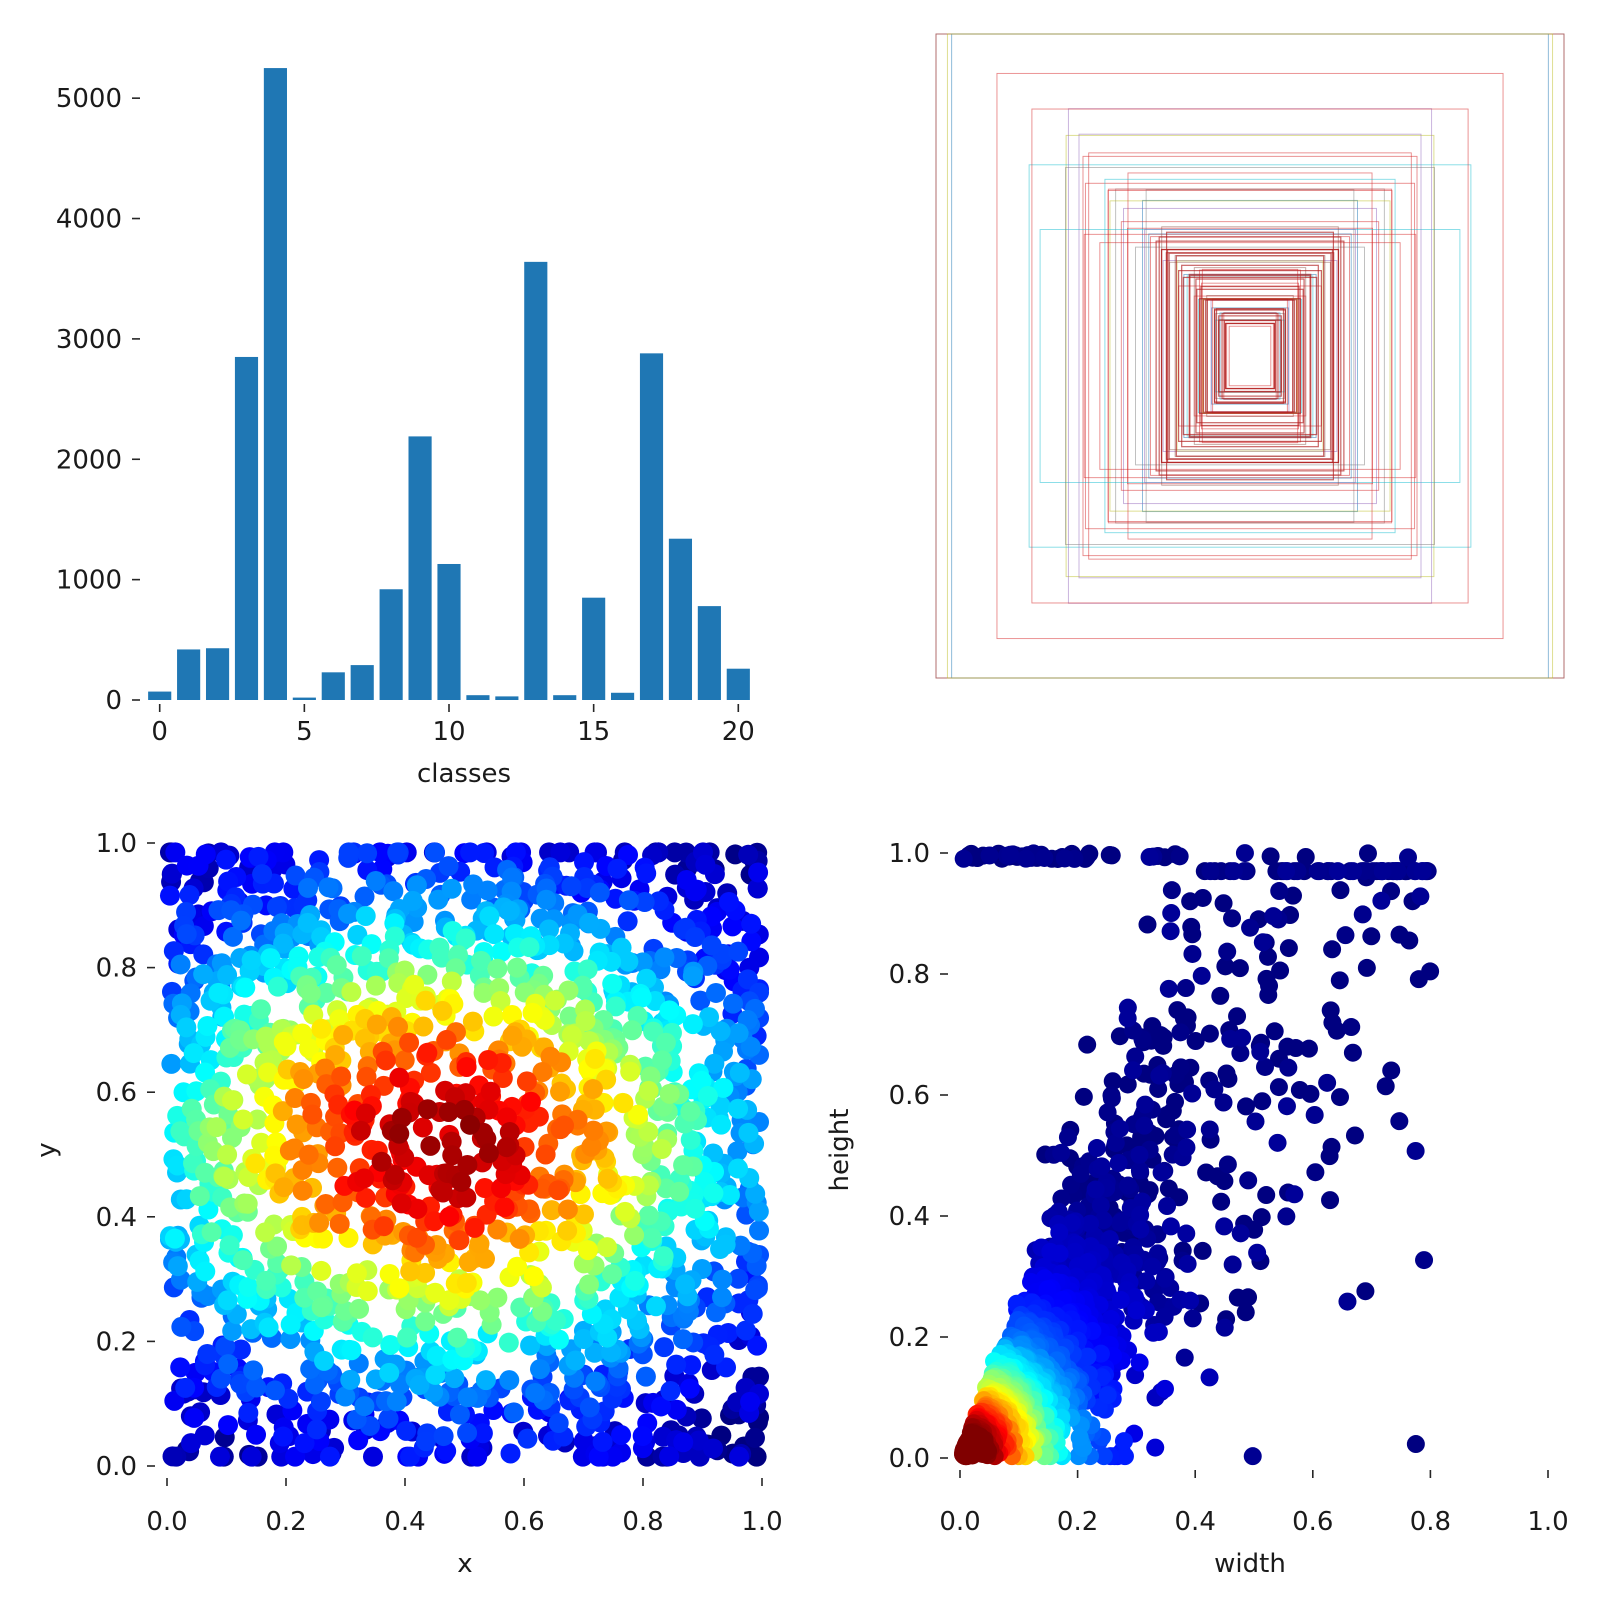  I want to click on classes-axis-label: classes, so click(464, 774).